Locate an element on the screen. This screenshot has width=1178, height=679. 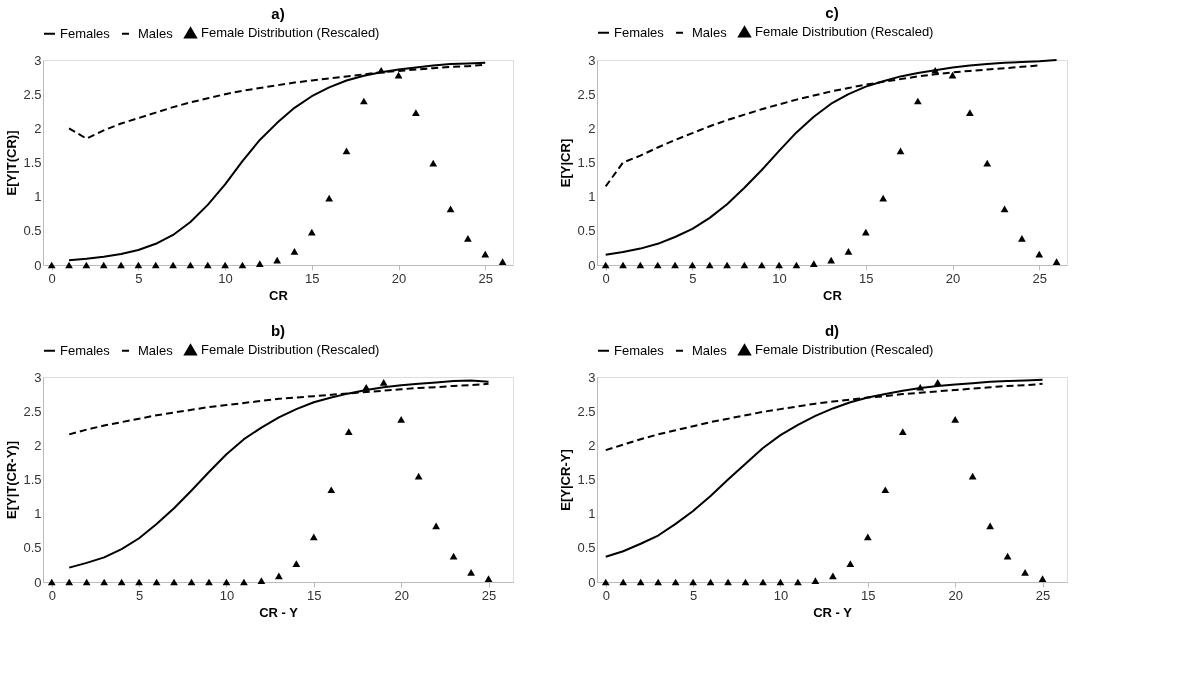
chart-title: b) is located at coordinates (278, 330).